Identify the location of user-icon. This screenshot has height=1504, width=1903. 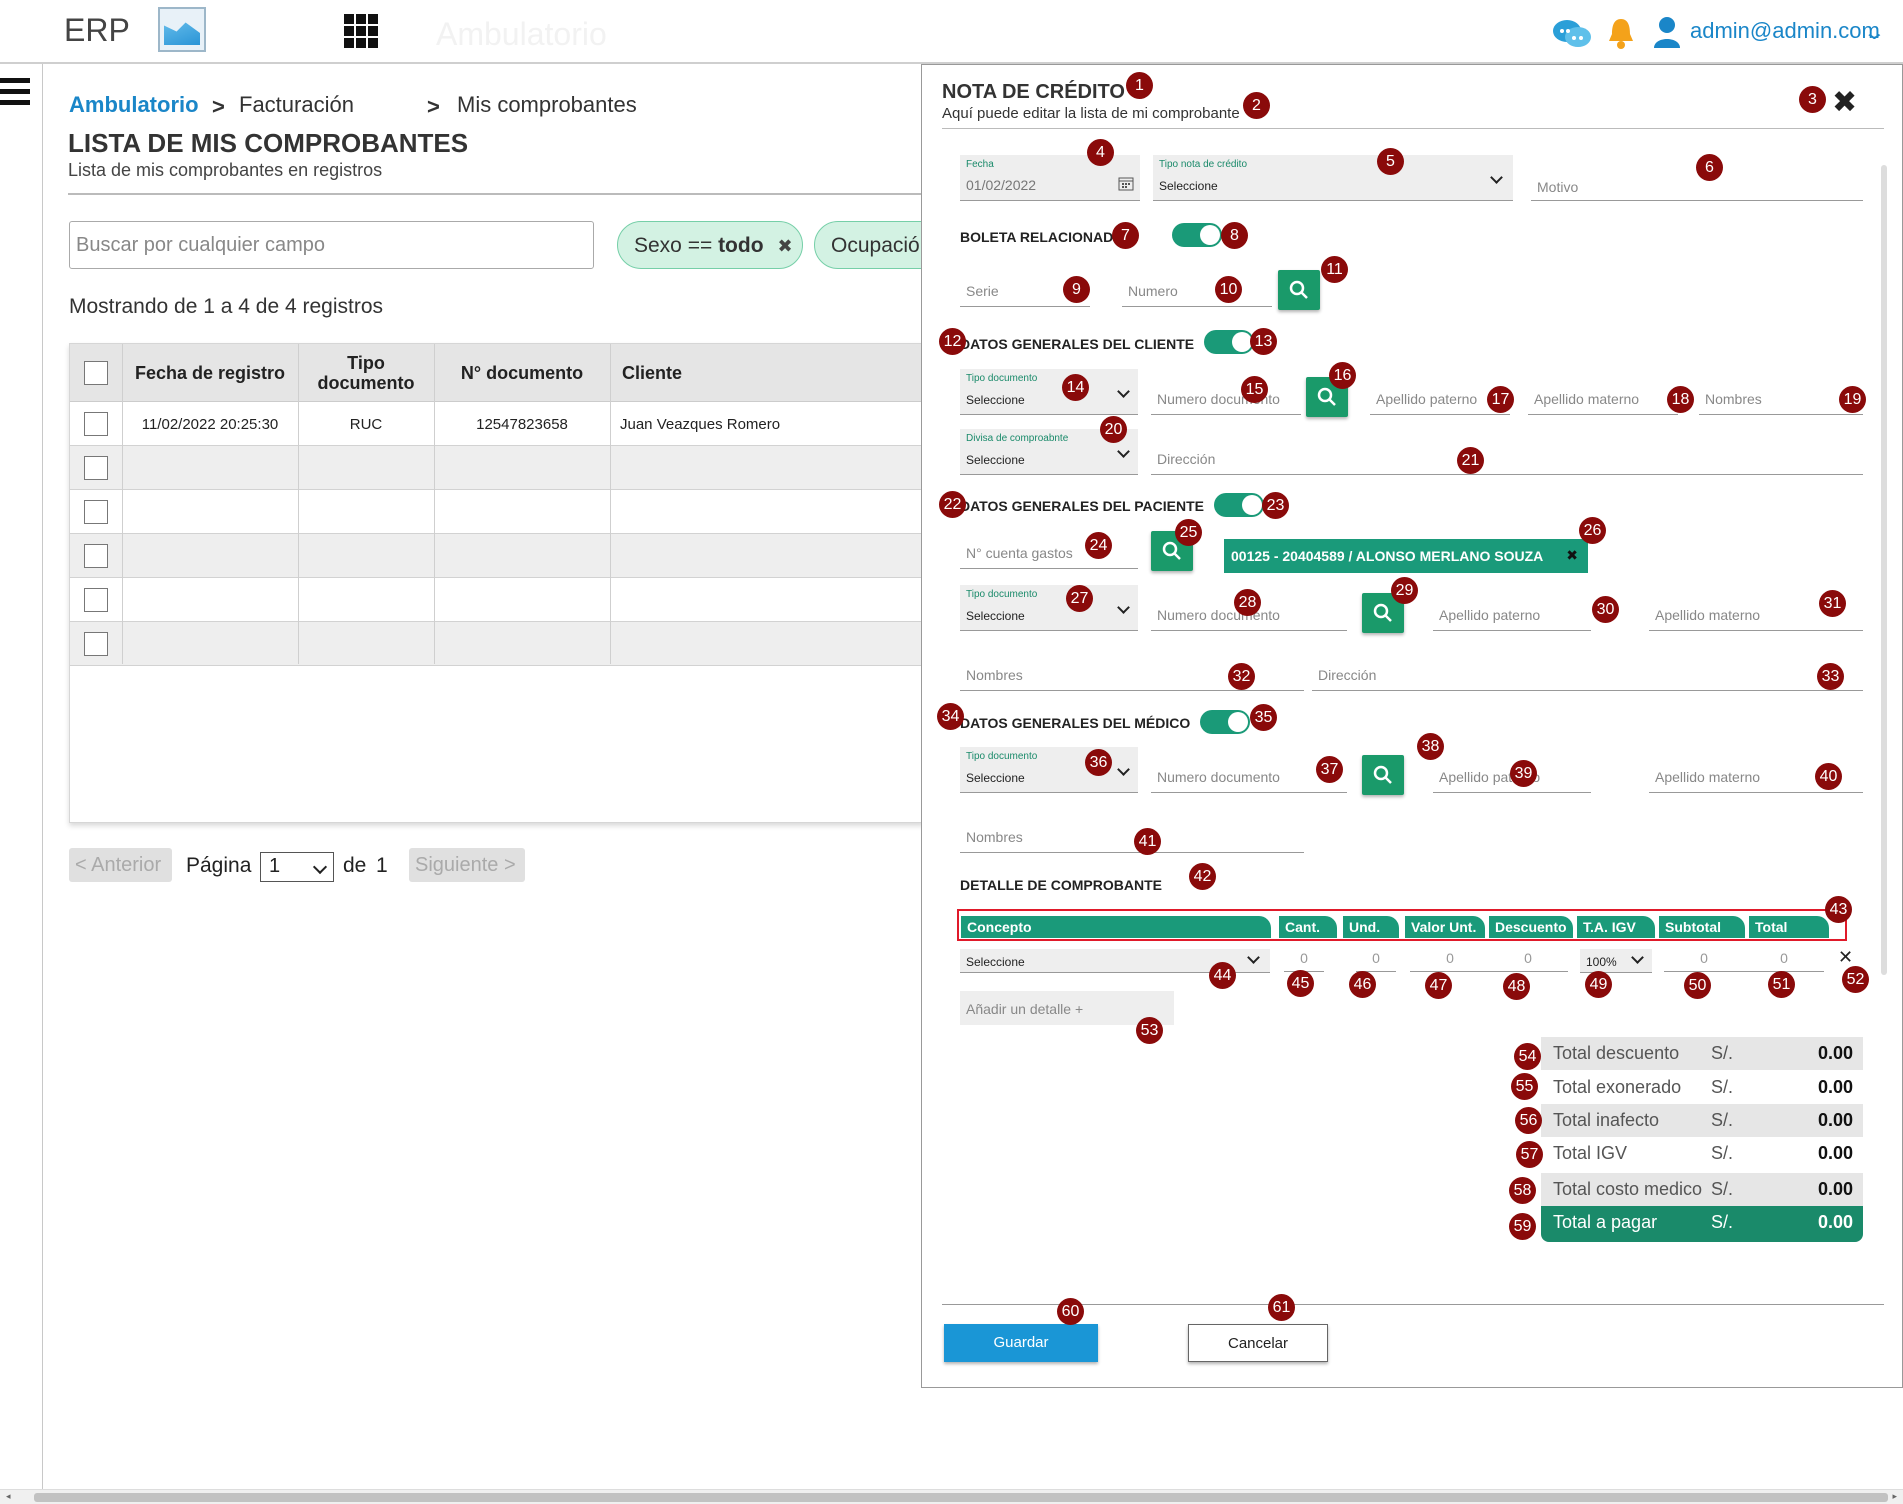
(1667, 32).